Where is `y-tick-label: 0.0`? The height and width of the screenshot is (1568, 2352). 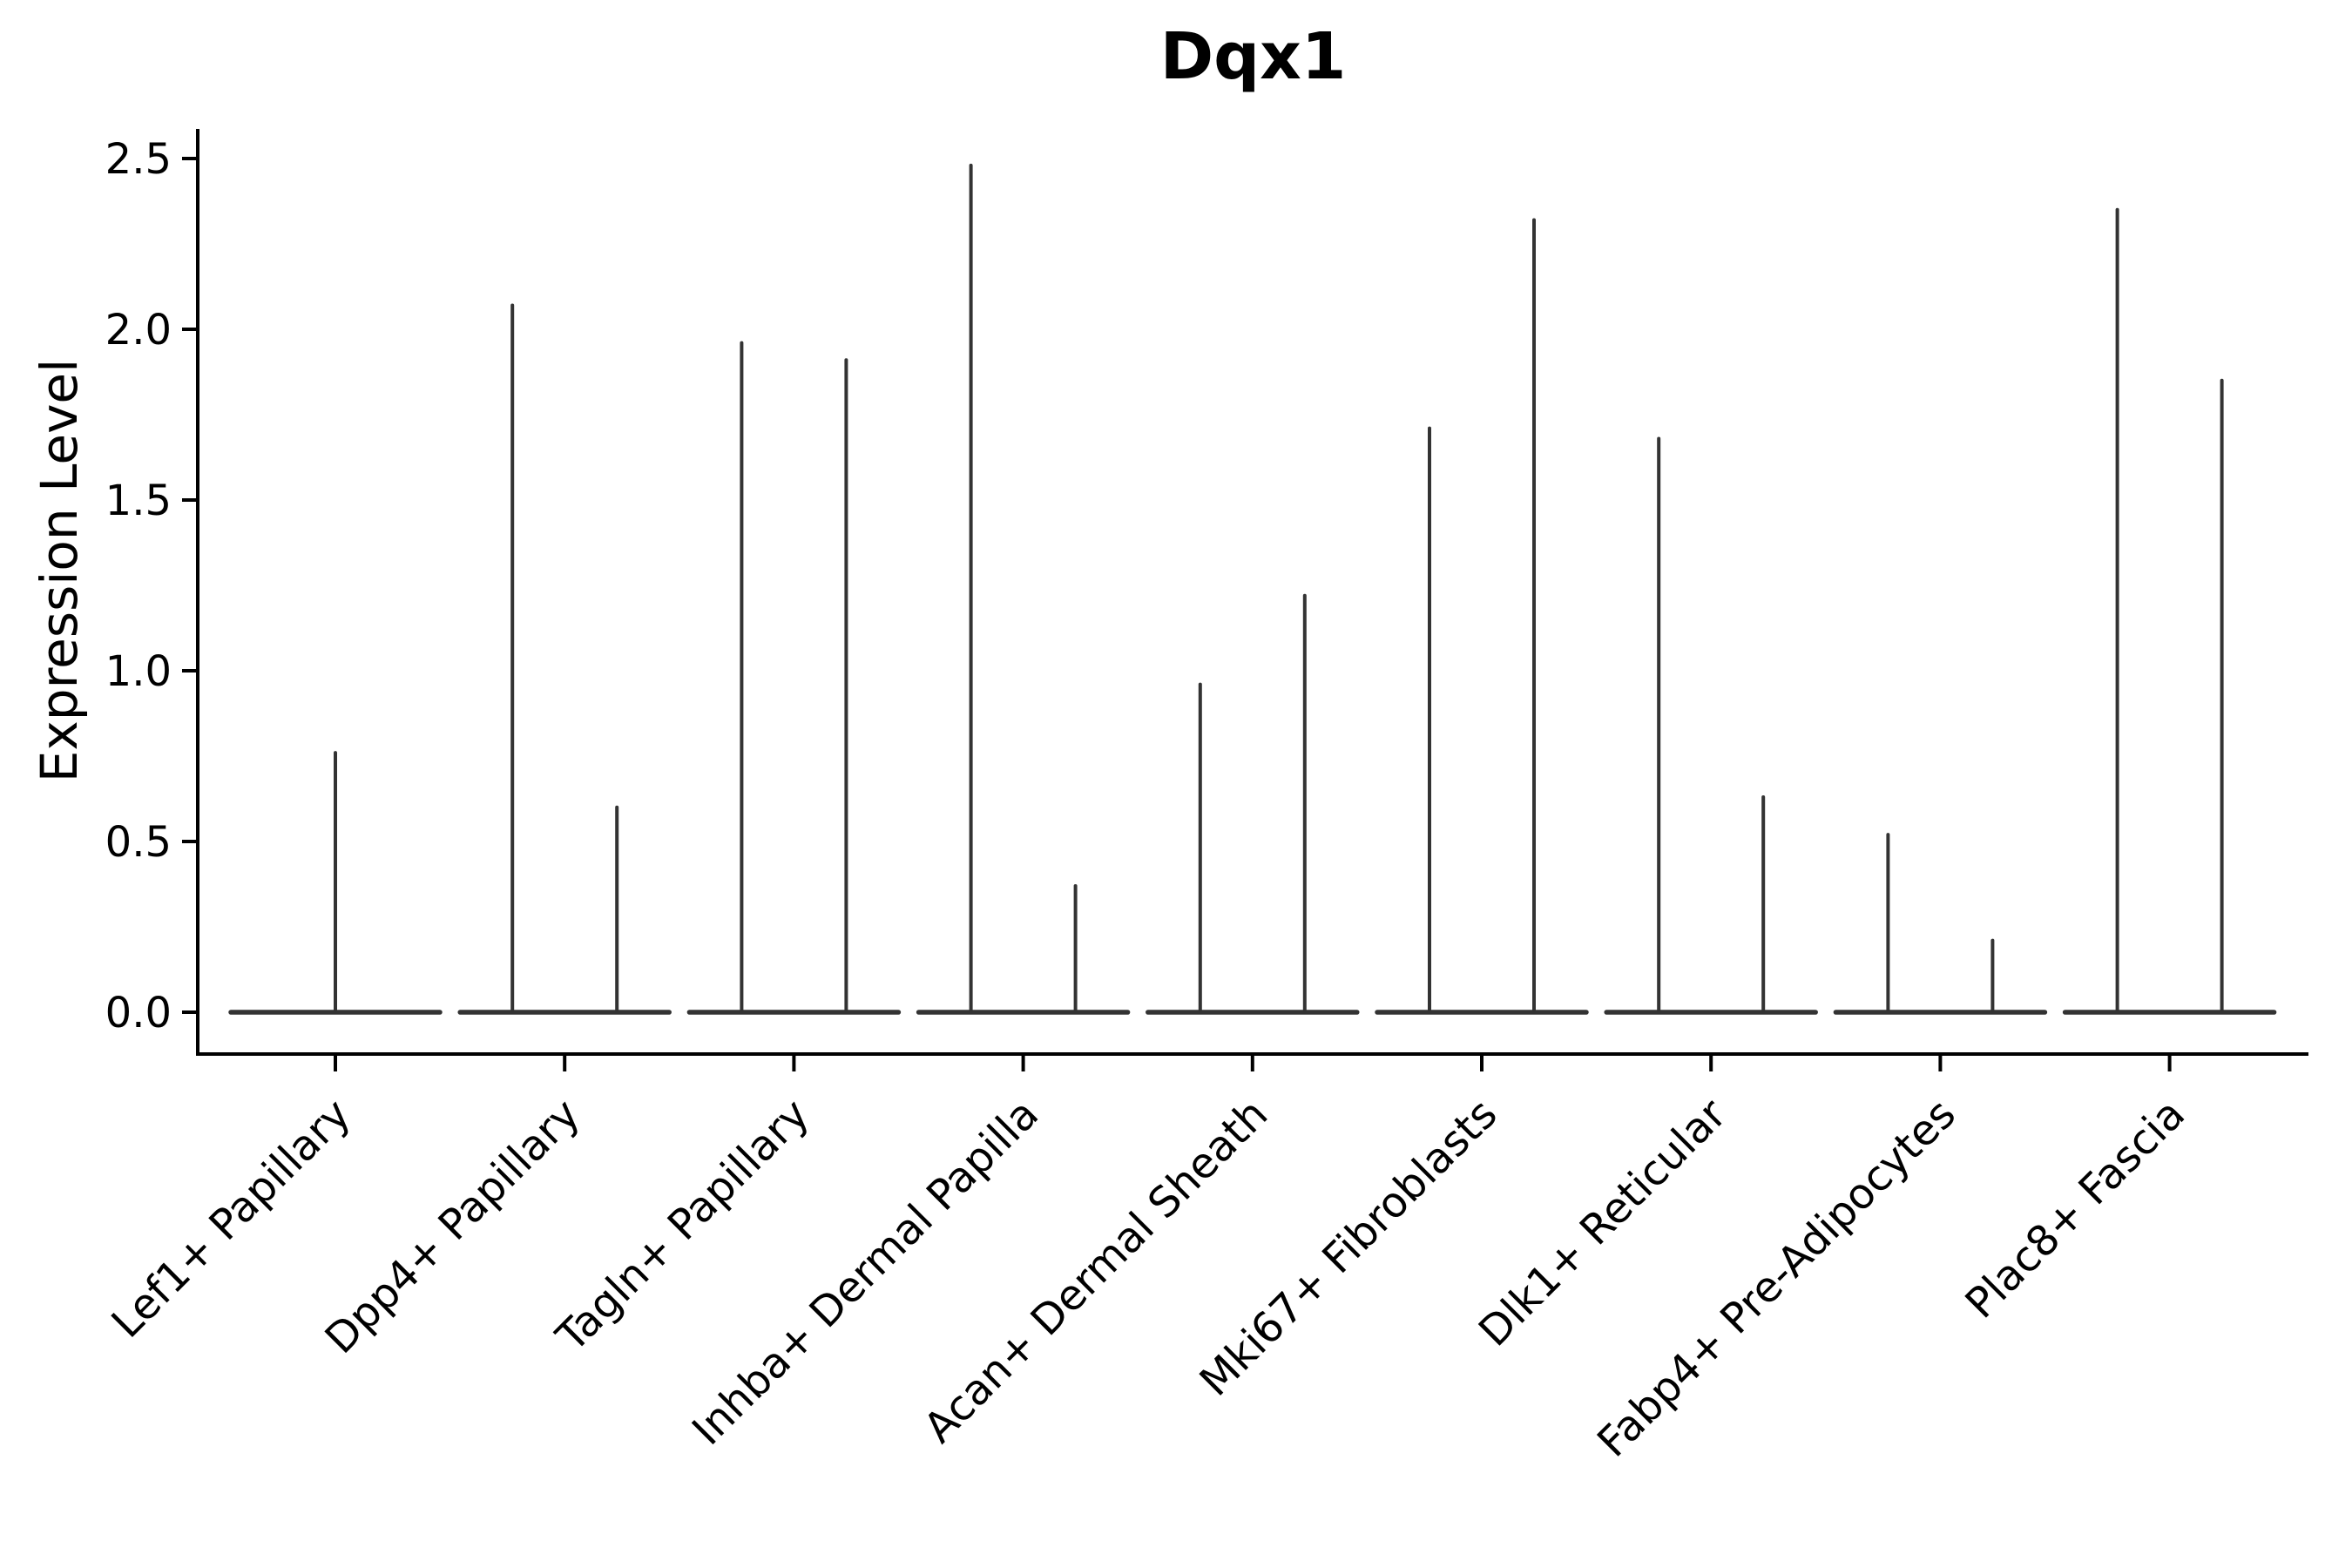
y-tick-label: 0.0 is located at coordinates (138, 1013).